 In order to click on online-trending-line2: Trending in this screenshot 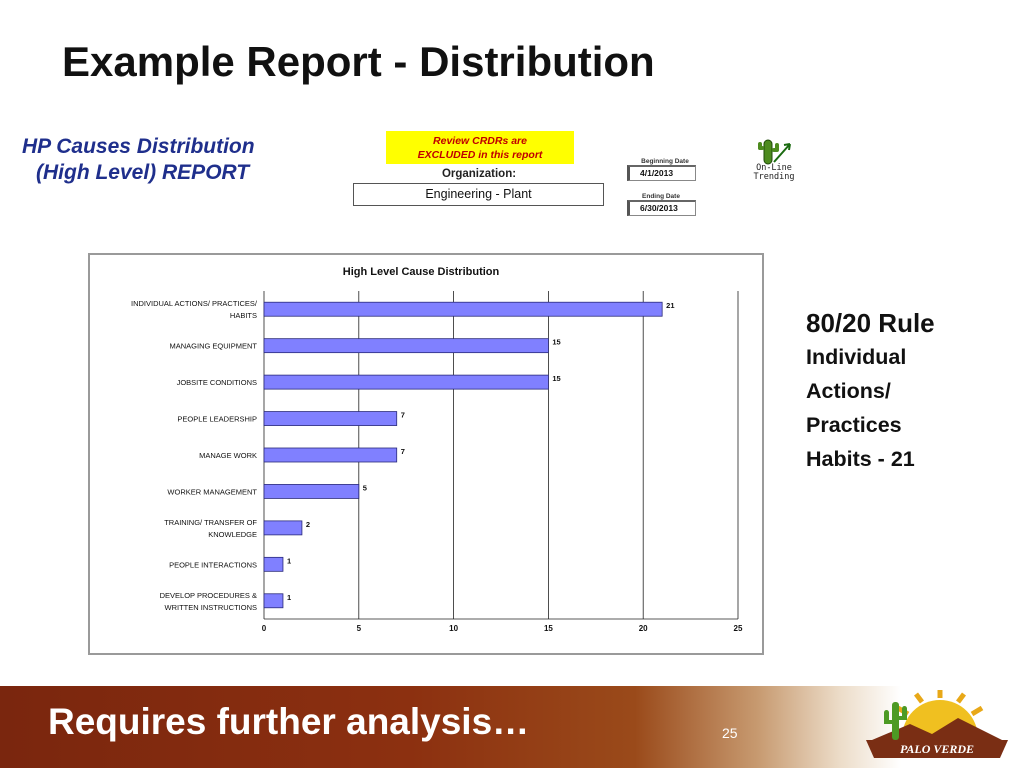, I will do `click(774, 177)`.